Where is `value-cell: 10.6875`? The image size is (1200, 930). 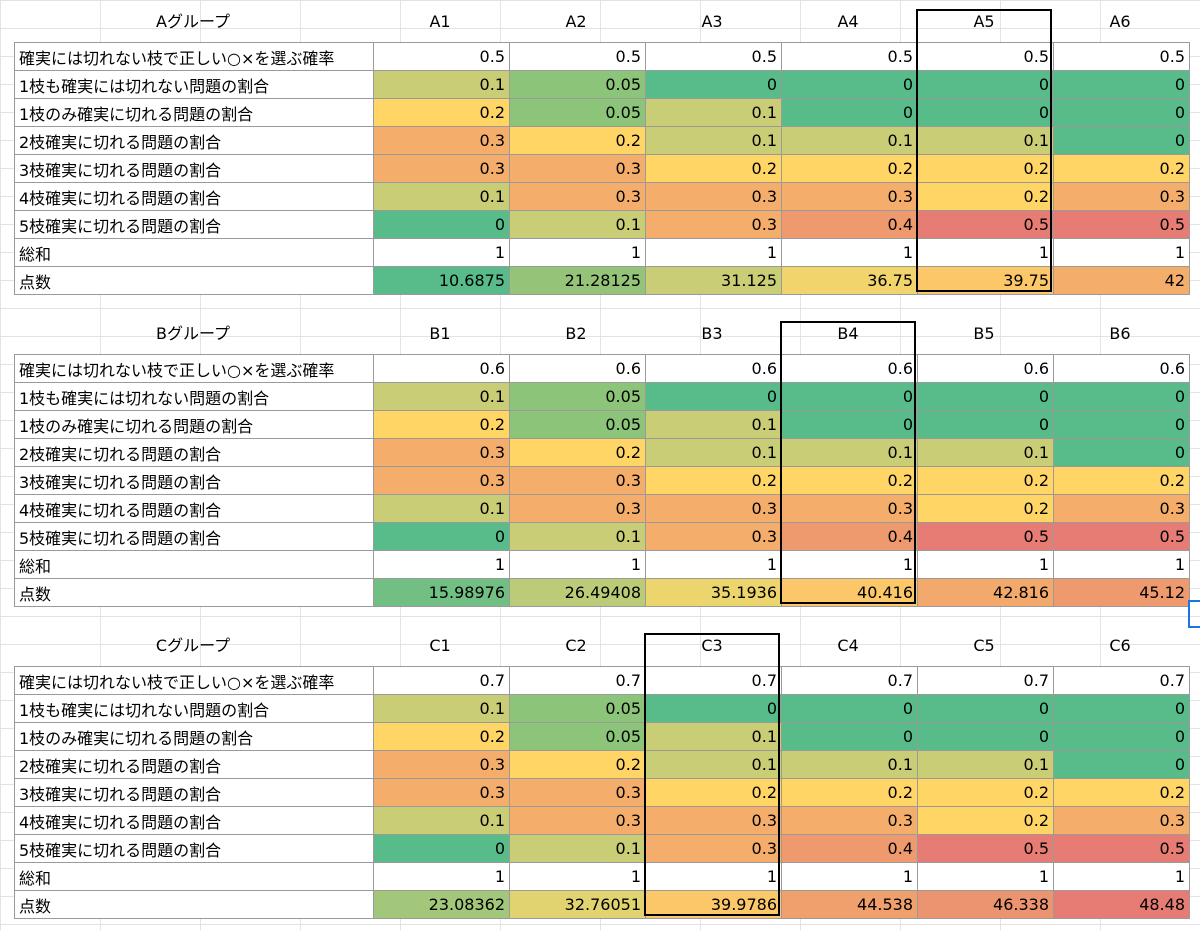
value-cell: 10.6875 is located at coordinates (441, 280).